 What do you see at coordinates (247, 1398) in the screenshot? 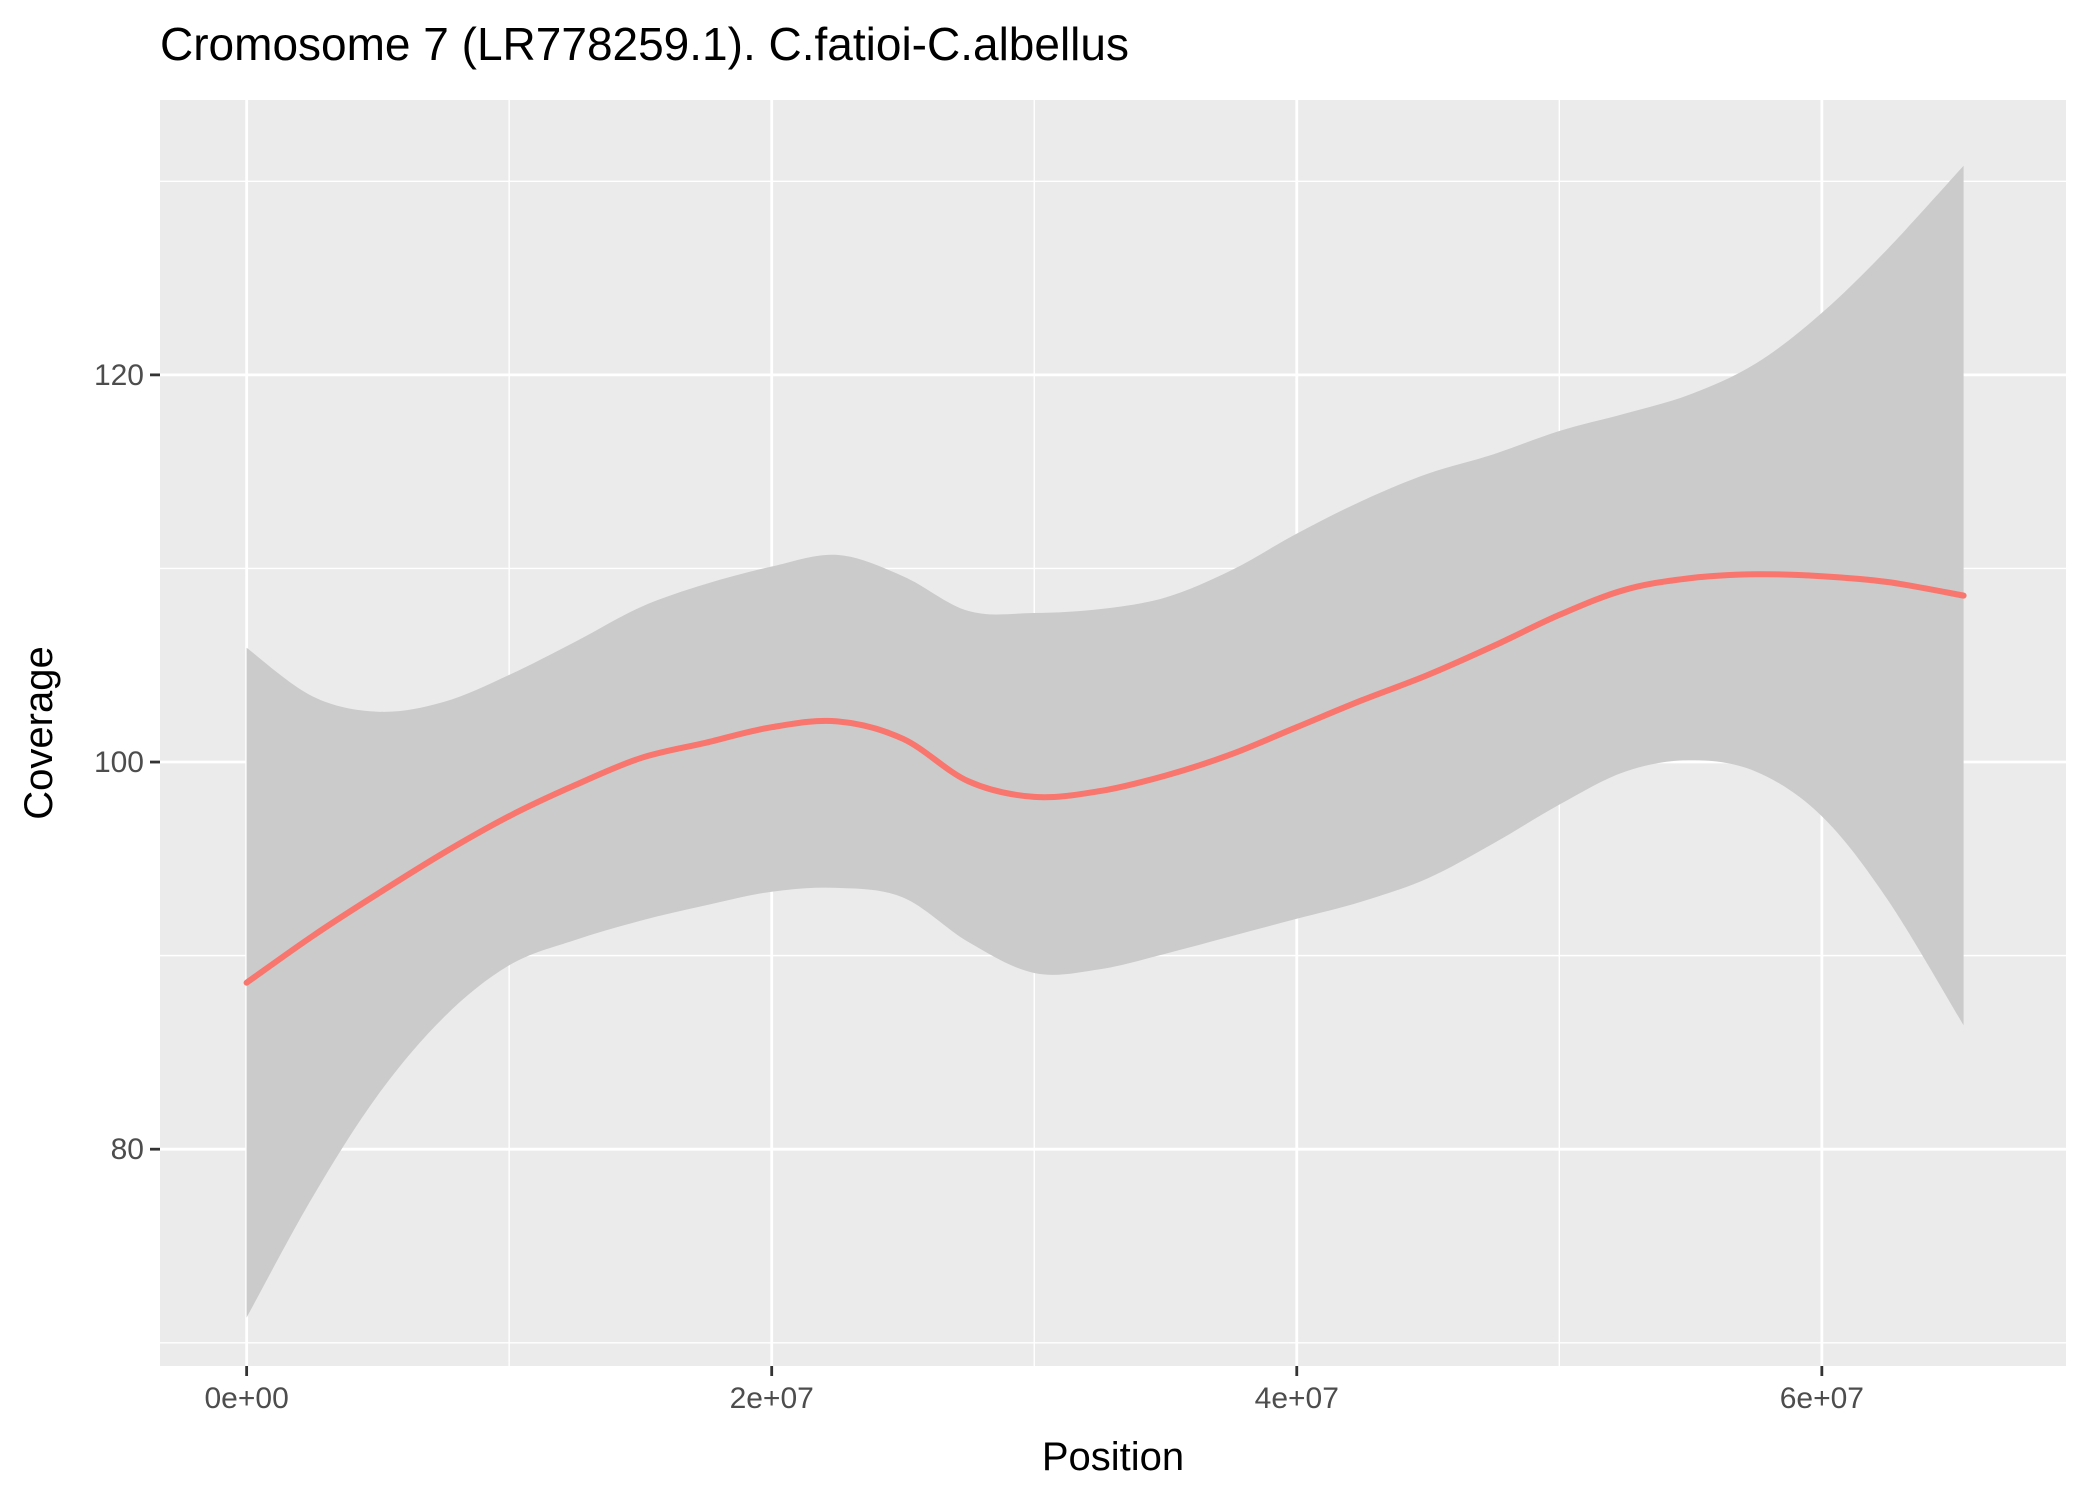
I see `x-tick-label: 0e+00` at bounding box center [247, 1398].